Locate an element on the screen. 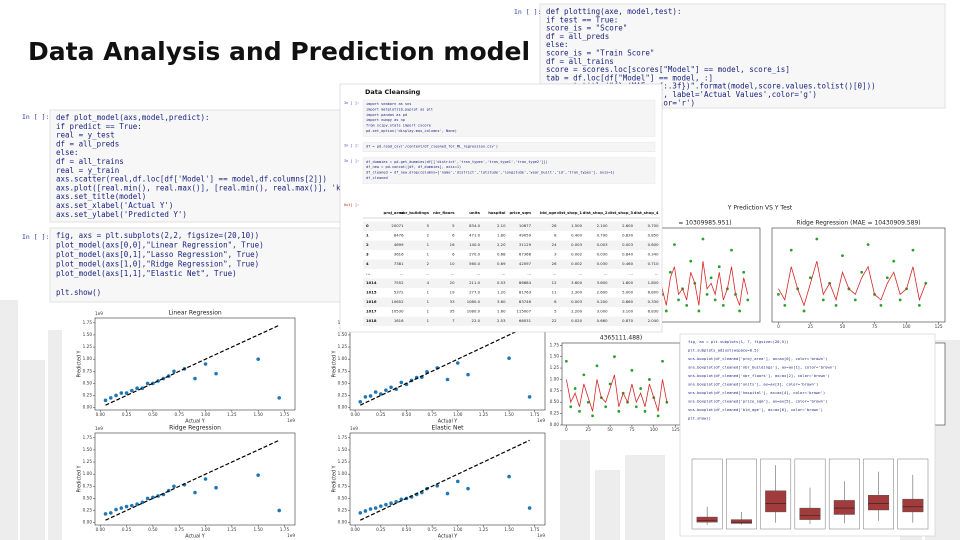  table-cell: 83746 is located at coordinates (525, 301).